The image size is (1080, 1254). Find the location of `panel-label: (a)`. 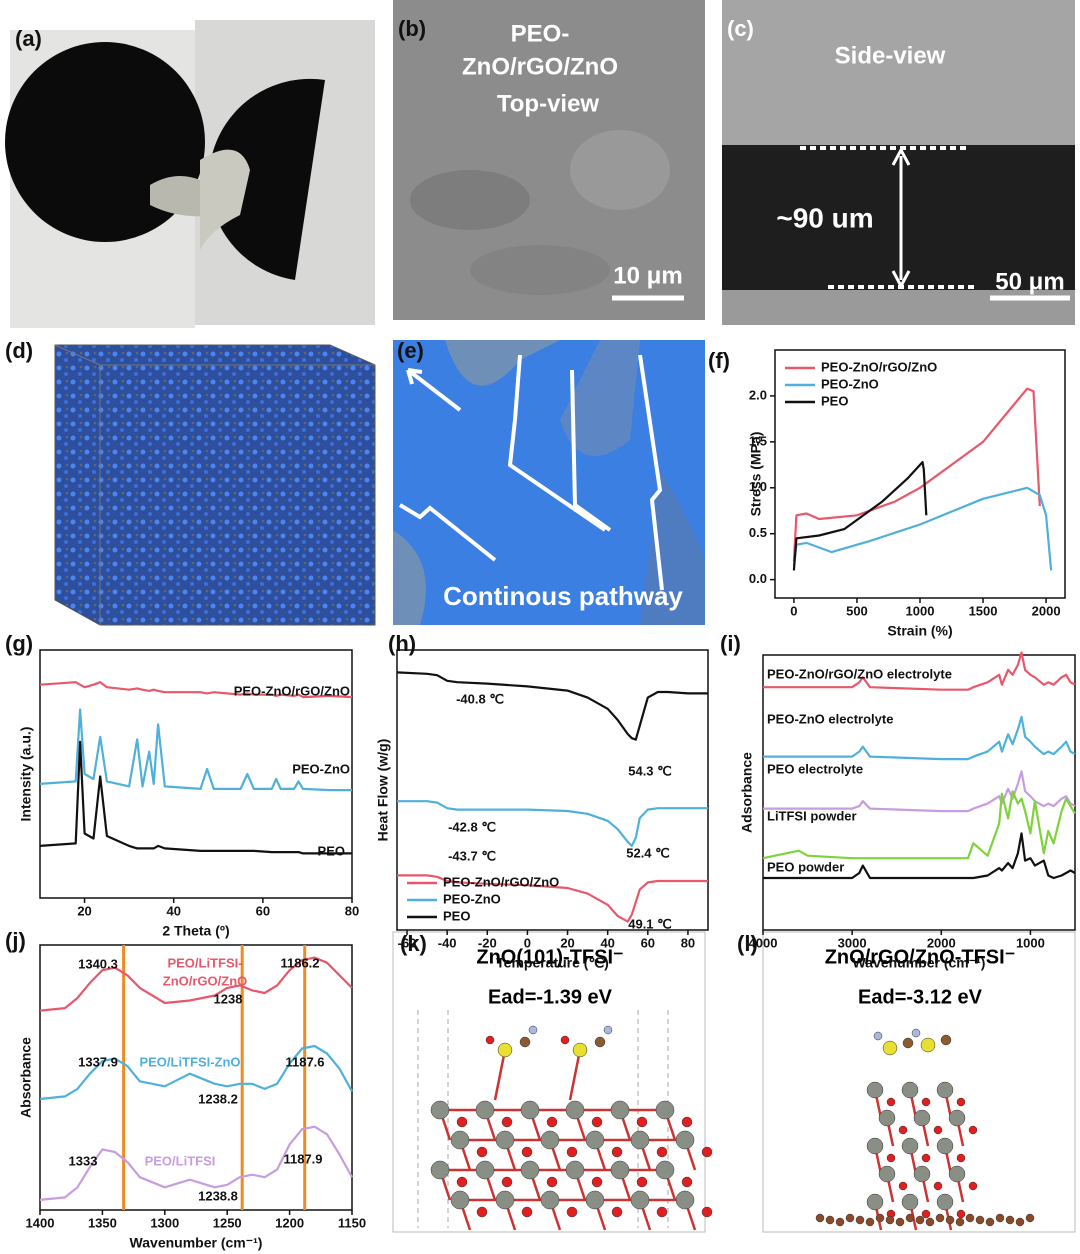

panel-label: (a) is located at coordinates (28, 38).